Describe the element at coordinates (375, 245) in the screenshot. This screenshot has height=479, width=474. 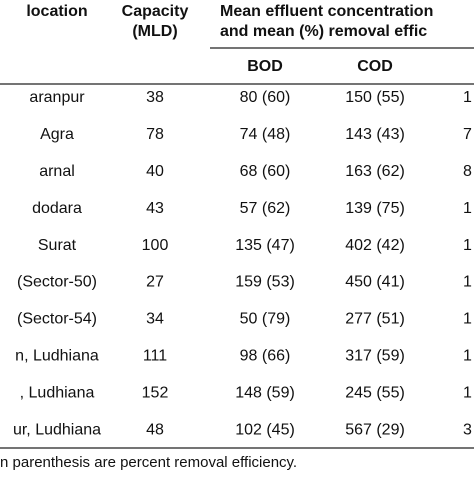
I see `cell-cod: 402 (42)` at that location.